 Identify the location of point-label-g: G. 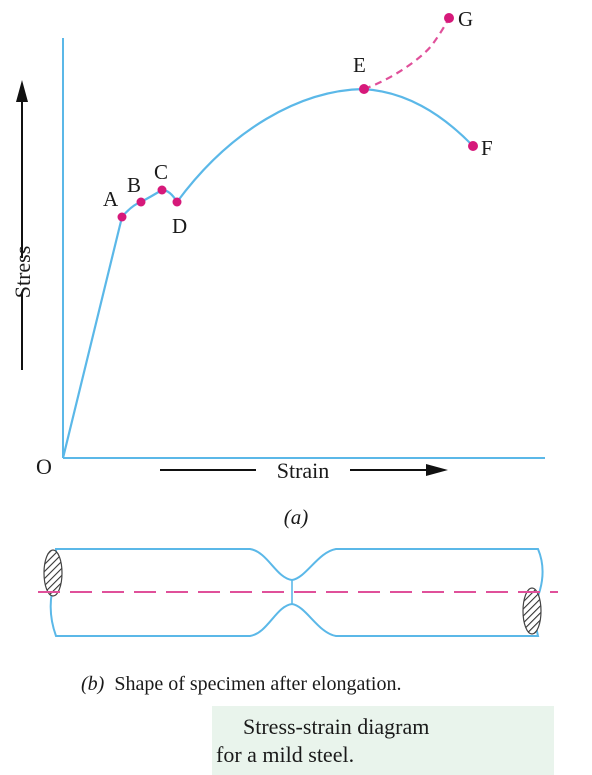
(465, 19).